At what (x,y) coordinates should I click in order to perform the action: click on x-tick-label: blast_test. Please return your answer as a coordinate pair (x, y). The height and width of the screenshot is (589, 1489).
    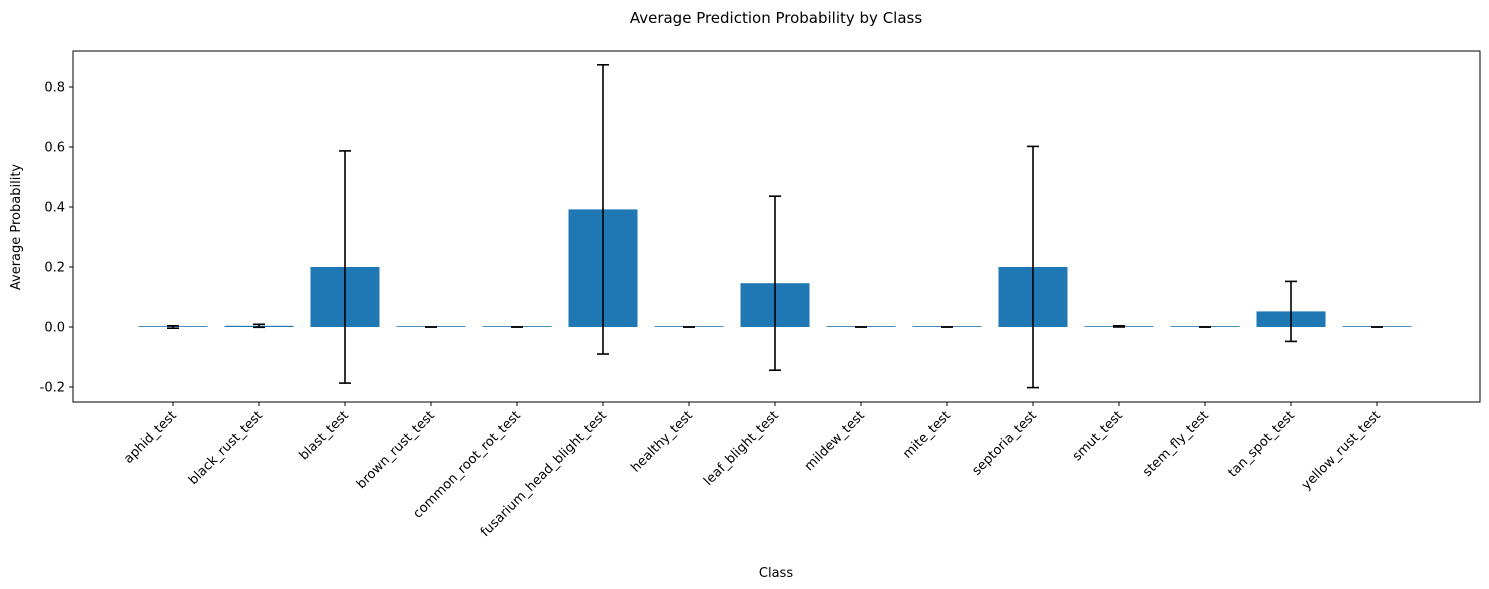
    Looking at the image, I should click on (324, 435).